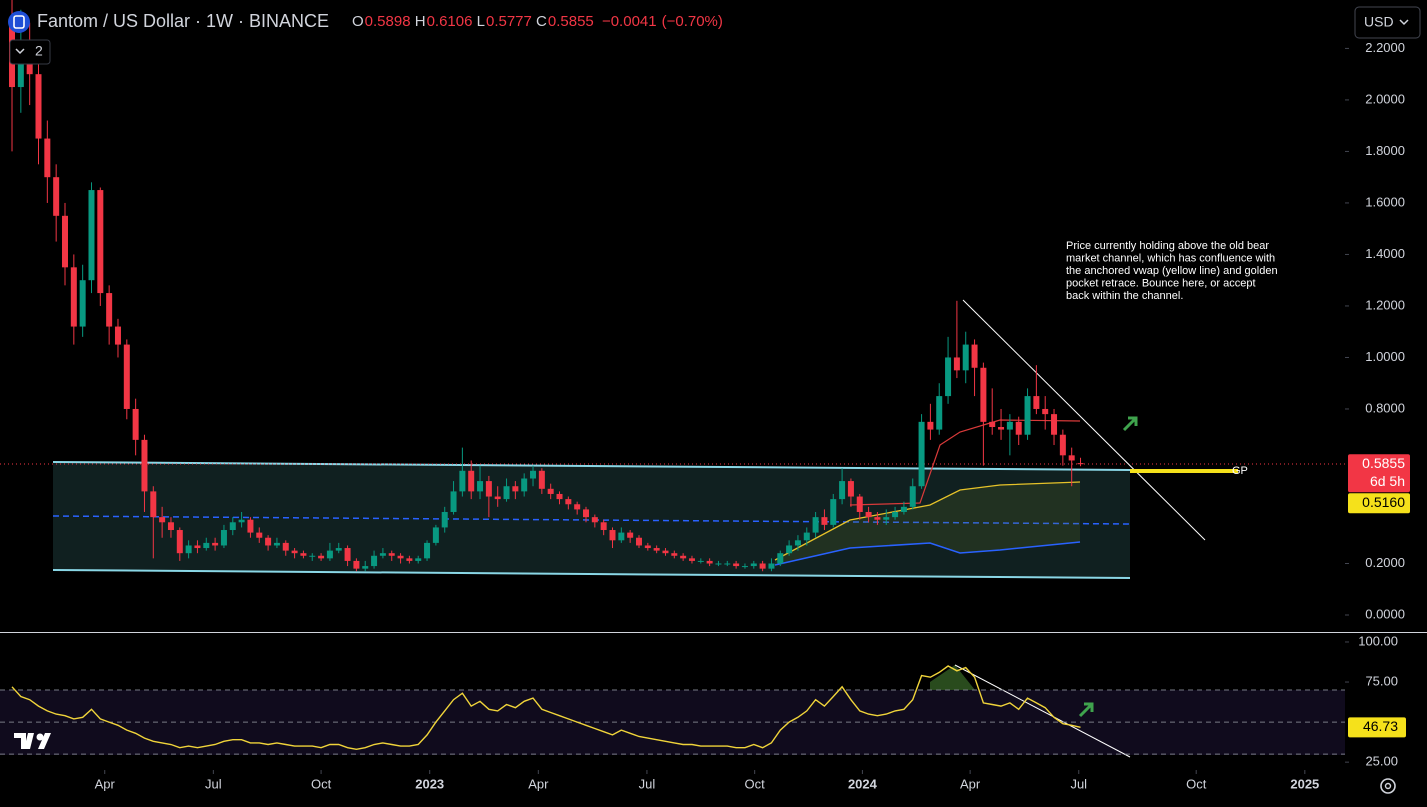 This screenshot has width=1427, height=807. What do you see at coordinates (1379, 22) in the screenshot?
I see `currency-label: USD` at bounding box center [1379, 22].